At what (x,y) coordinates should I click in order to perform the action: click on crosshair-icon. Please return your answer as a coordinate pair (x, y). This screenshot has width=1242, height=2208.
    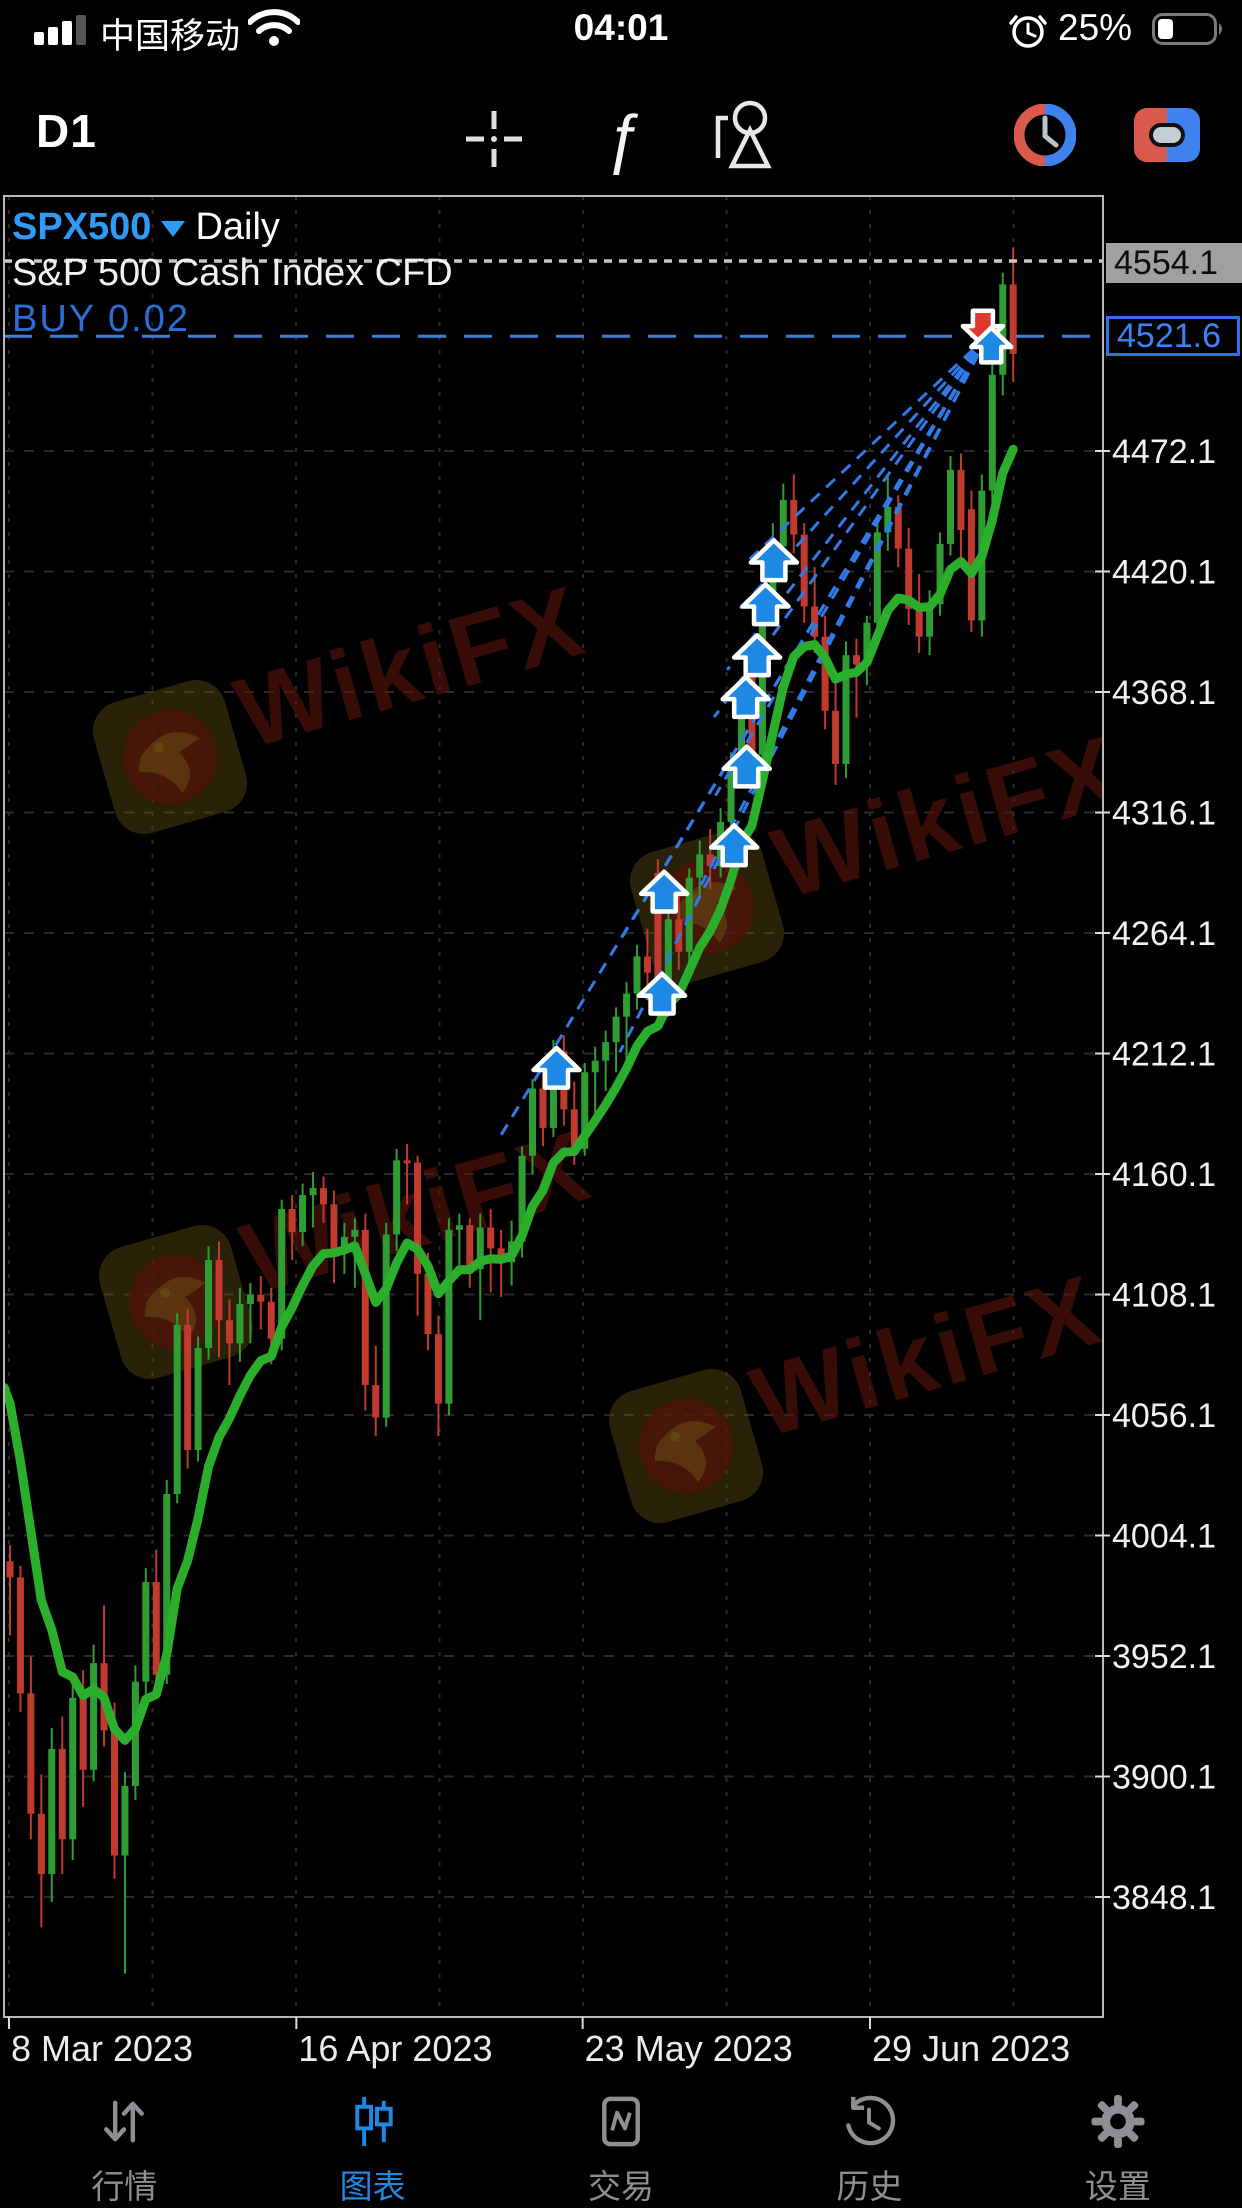
    Looking at the image, I should click on (494, 139).